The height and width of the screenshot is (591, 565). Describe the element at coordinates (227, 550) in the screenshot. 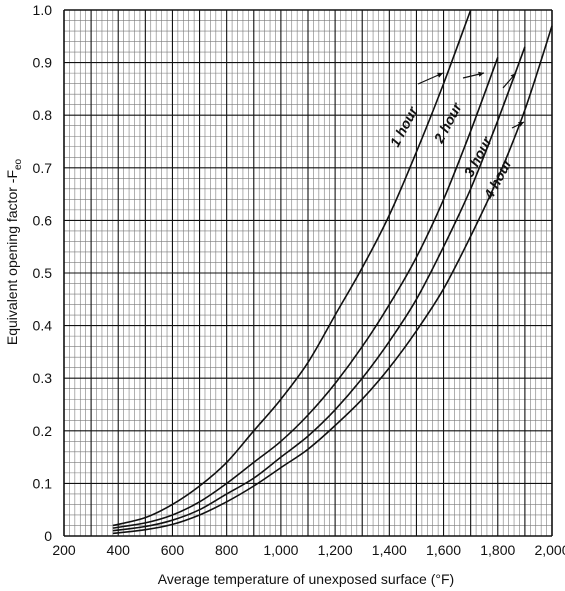

I see `x-tick-label: 800` at that location.